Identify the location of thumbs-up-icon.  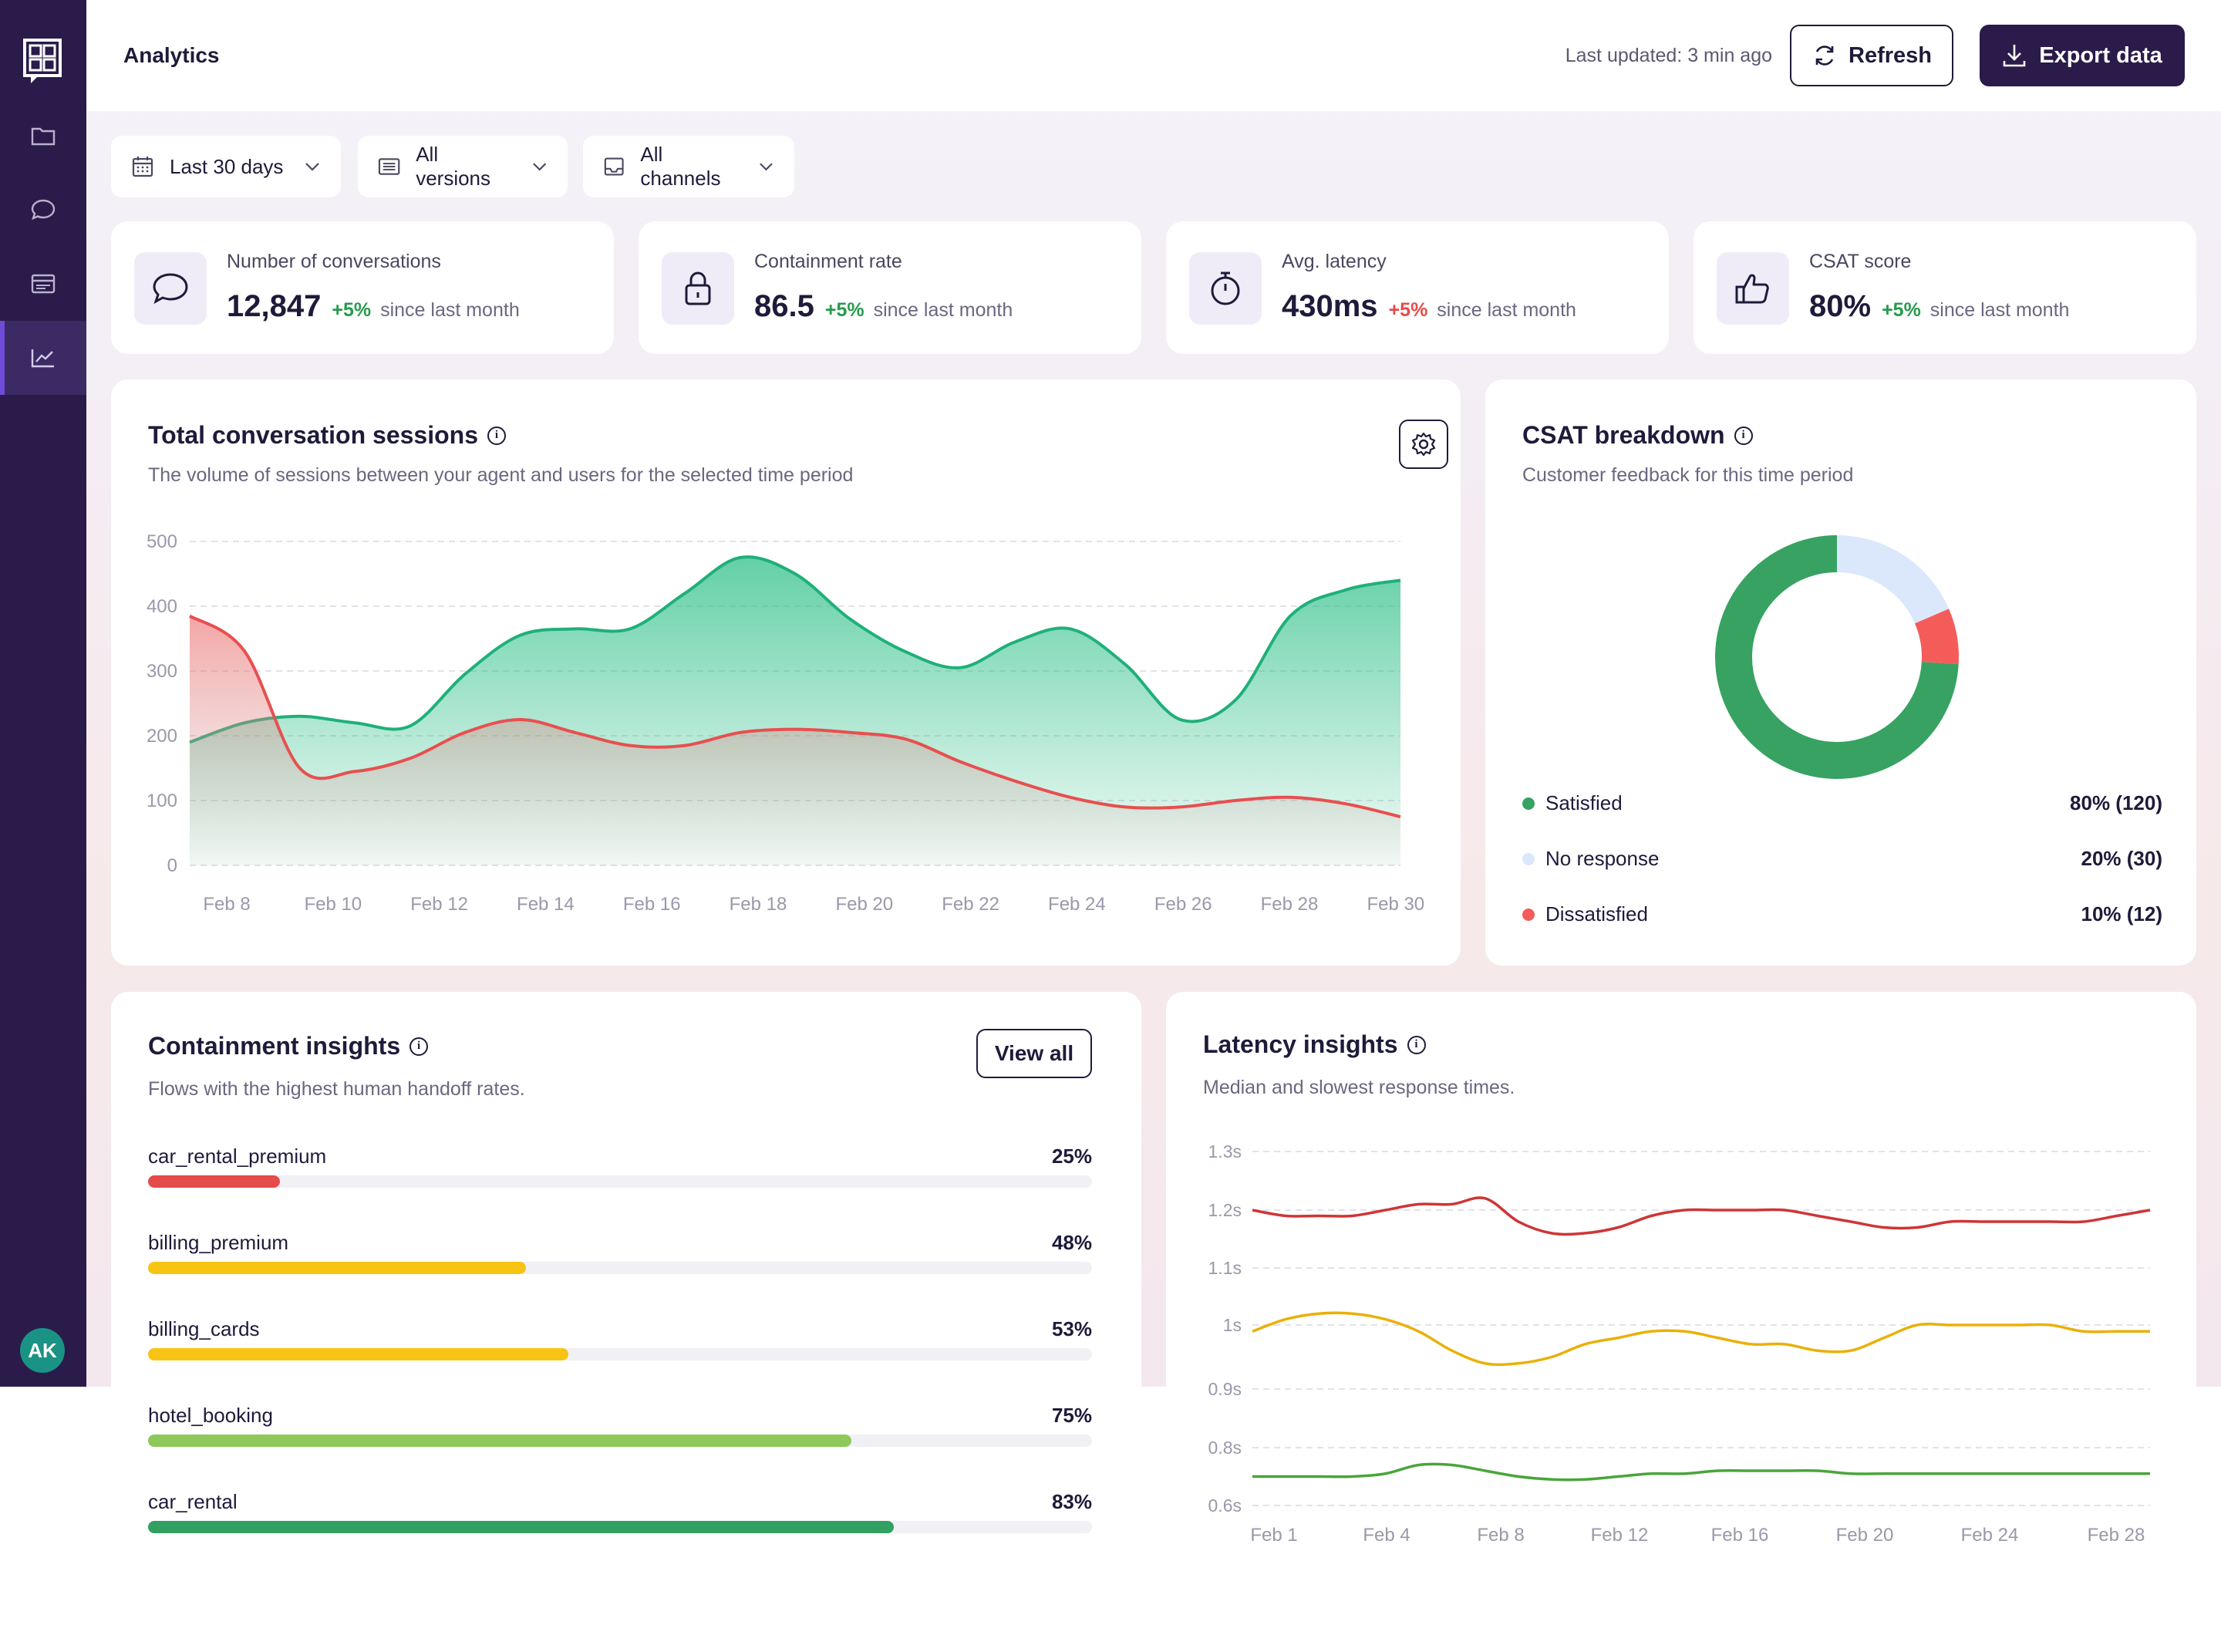
(1753, 289).